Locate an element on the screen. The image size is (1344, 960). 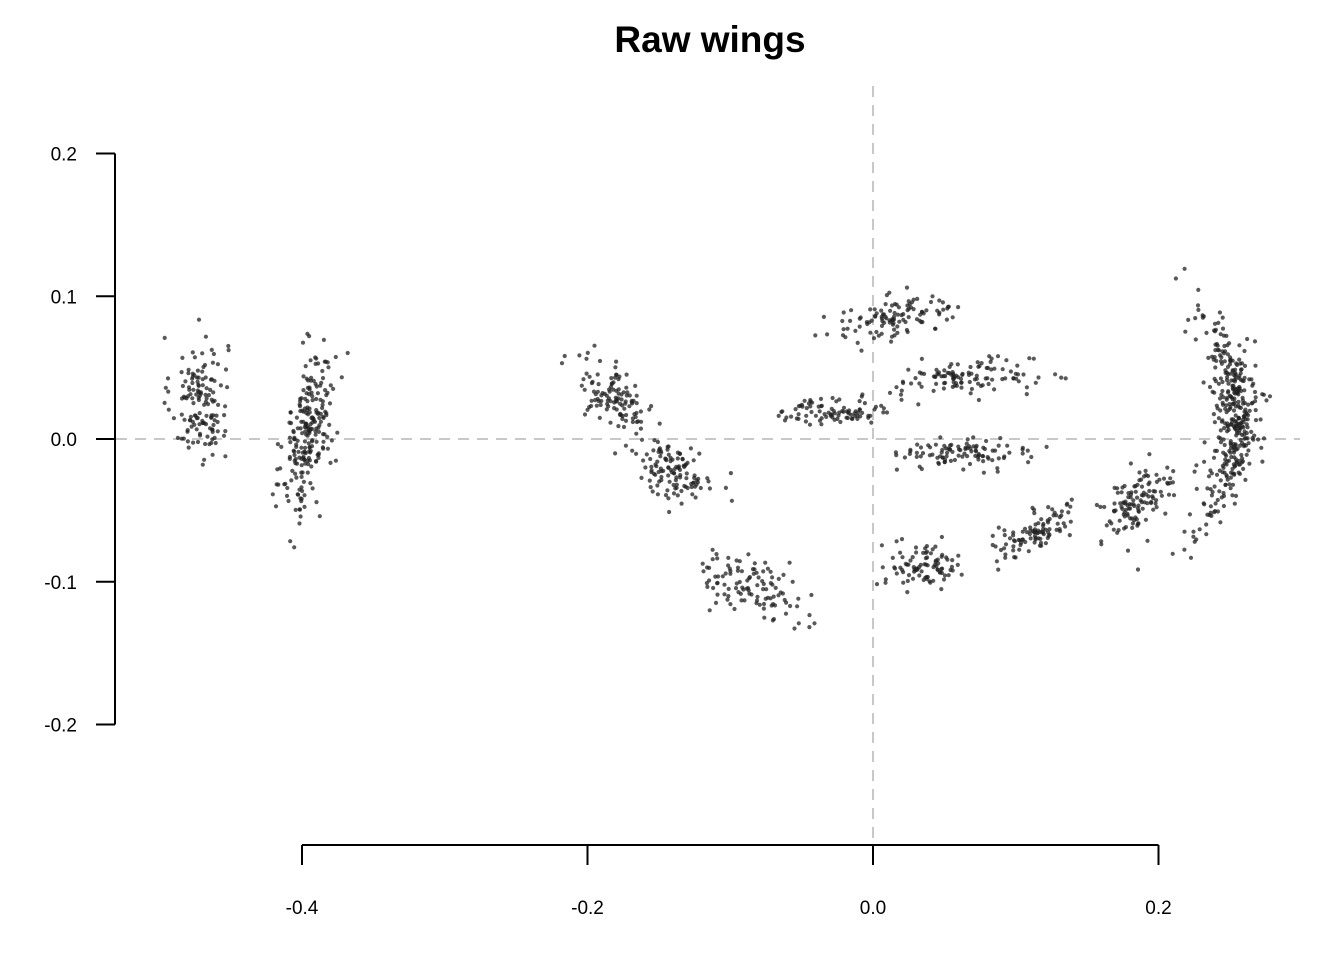
point-cluster is located at coordinates (887, 319).